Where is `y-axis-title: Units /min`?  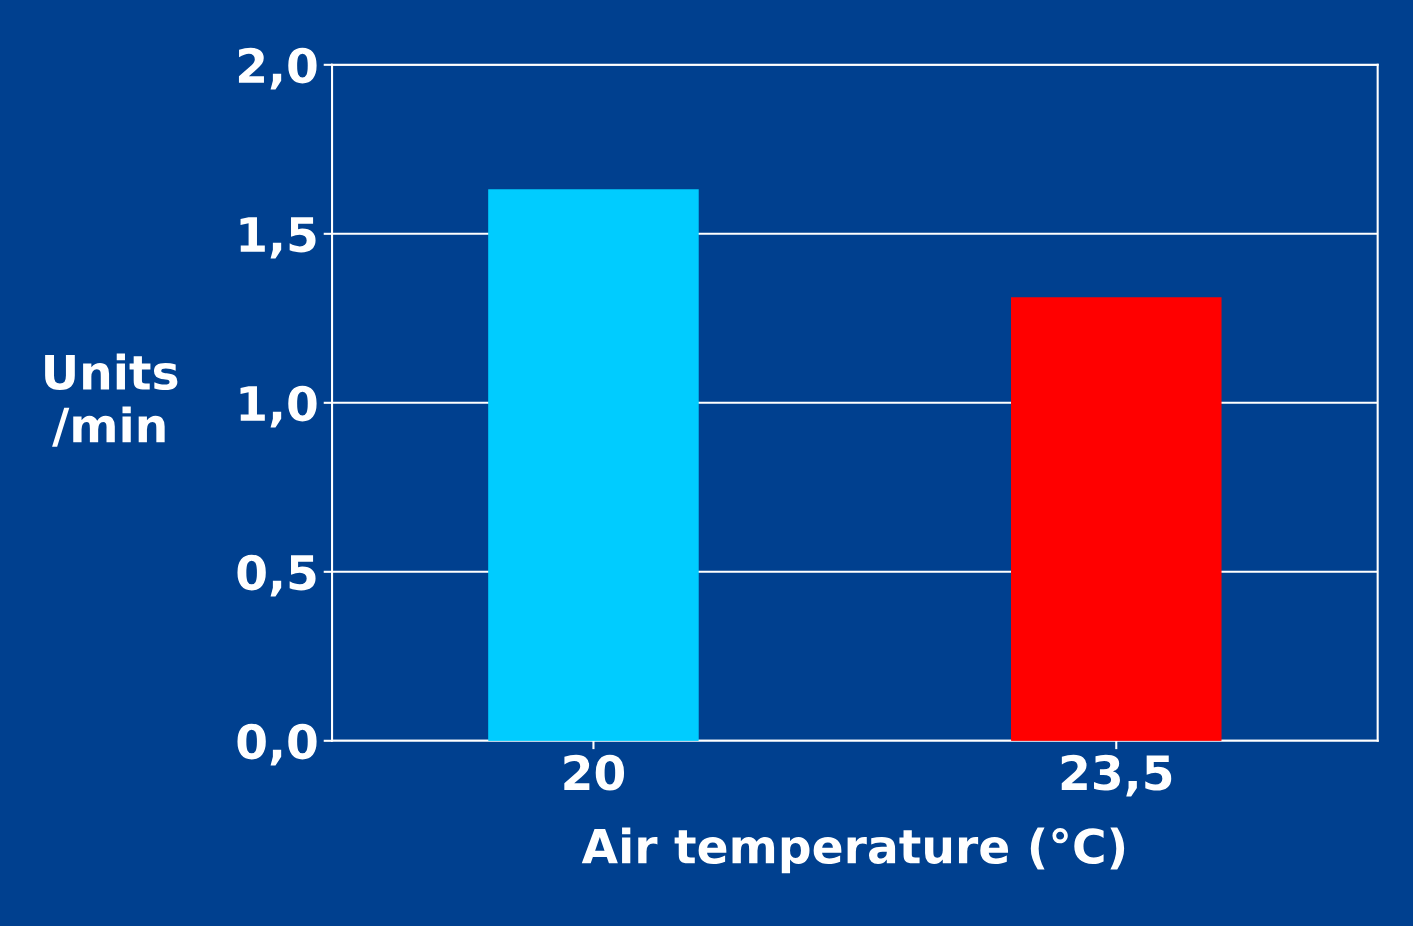 y-axis-title: Units /min is located at coordinates (111, 400).